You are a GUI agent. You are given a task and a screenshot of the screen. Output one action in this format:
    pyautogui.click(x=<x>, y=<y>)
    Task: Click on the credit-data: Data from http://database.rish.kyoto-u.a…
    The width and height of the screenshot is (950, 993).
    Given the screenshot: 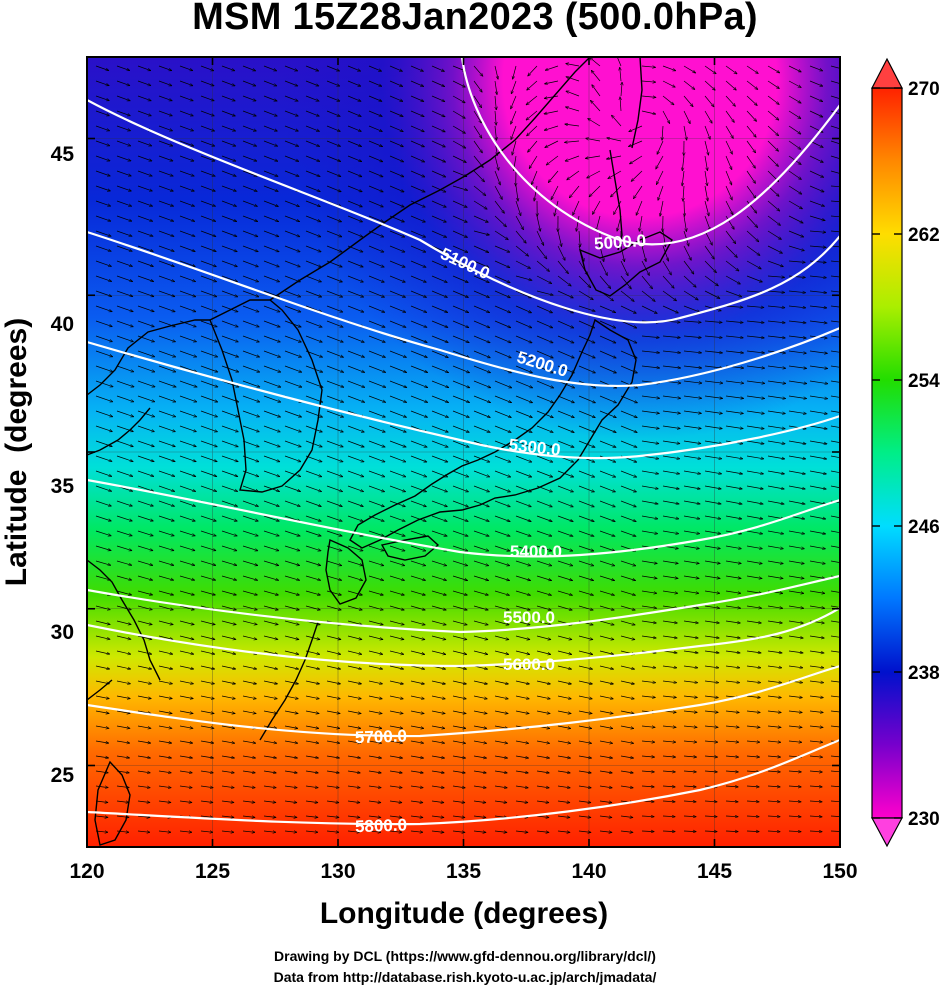 What is the action you would take?
    pyautogui.click(x=465, y=977)
    